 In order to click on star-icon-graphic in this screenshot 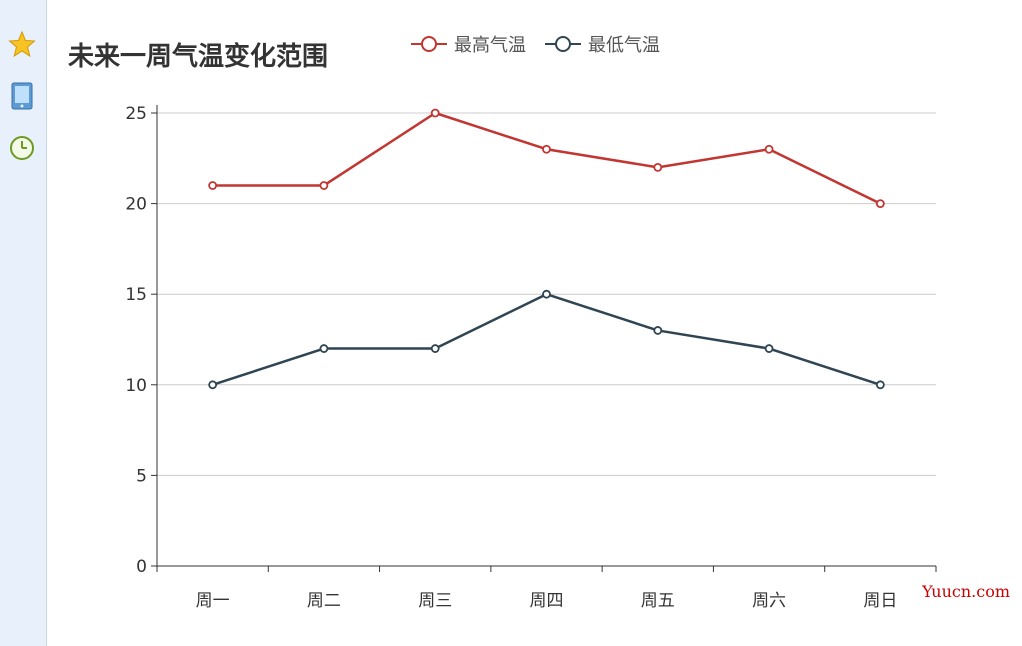, I will do `click(22, 44)`.